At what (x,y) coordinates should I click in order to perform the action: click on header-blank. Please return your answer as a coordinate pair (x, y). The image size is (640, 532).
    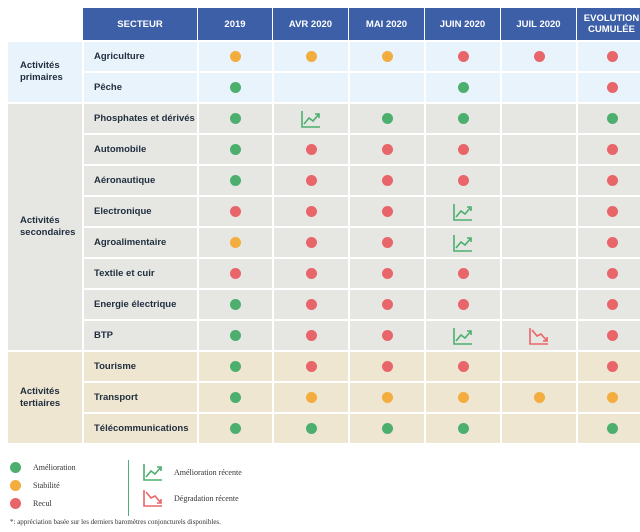
    Looking at the image, I should click on (45, 24).